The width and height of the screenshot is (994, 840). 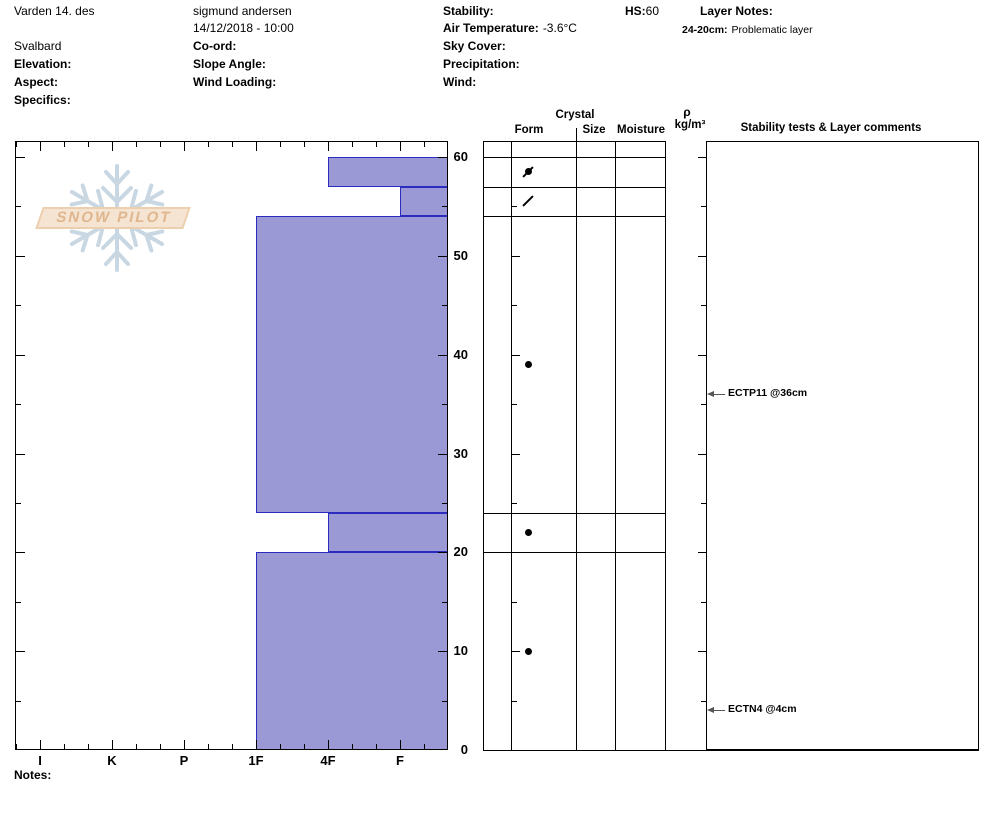 What do you see at coordinates (42, 100) in the screenshot?
I see `specifics-label: Specifics:` at bounding box center [42, 100].